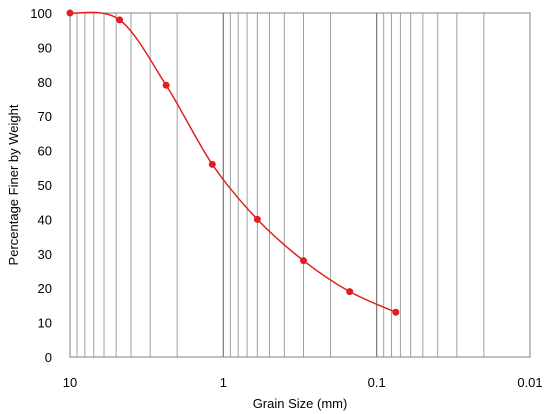 This screenshot has width=550, height=414. Describe the element at coordinates (45, 254) in the screenshot. I see `y-tick-label: 30` at that location.